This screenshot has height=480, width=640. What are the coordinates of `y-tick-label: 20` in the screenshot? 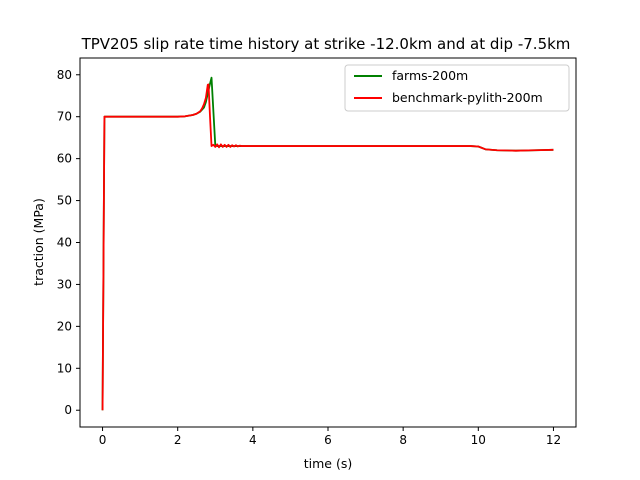 It's located at (64, 326).